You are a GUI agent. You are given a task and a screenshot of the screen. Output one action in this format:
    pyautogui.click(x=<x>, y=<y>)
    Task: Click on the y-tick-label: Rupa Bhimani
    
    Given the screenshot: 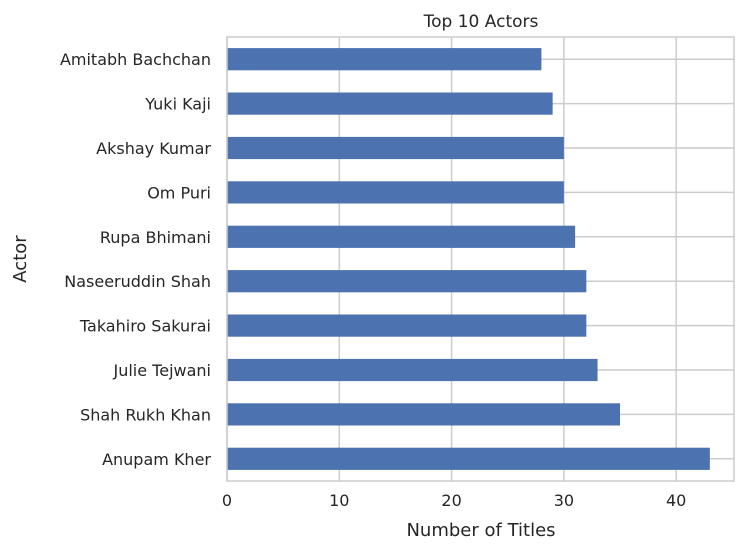 What is the action you would take?
    pyautogui.click(x=155, y=237)
    